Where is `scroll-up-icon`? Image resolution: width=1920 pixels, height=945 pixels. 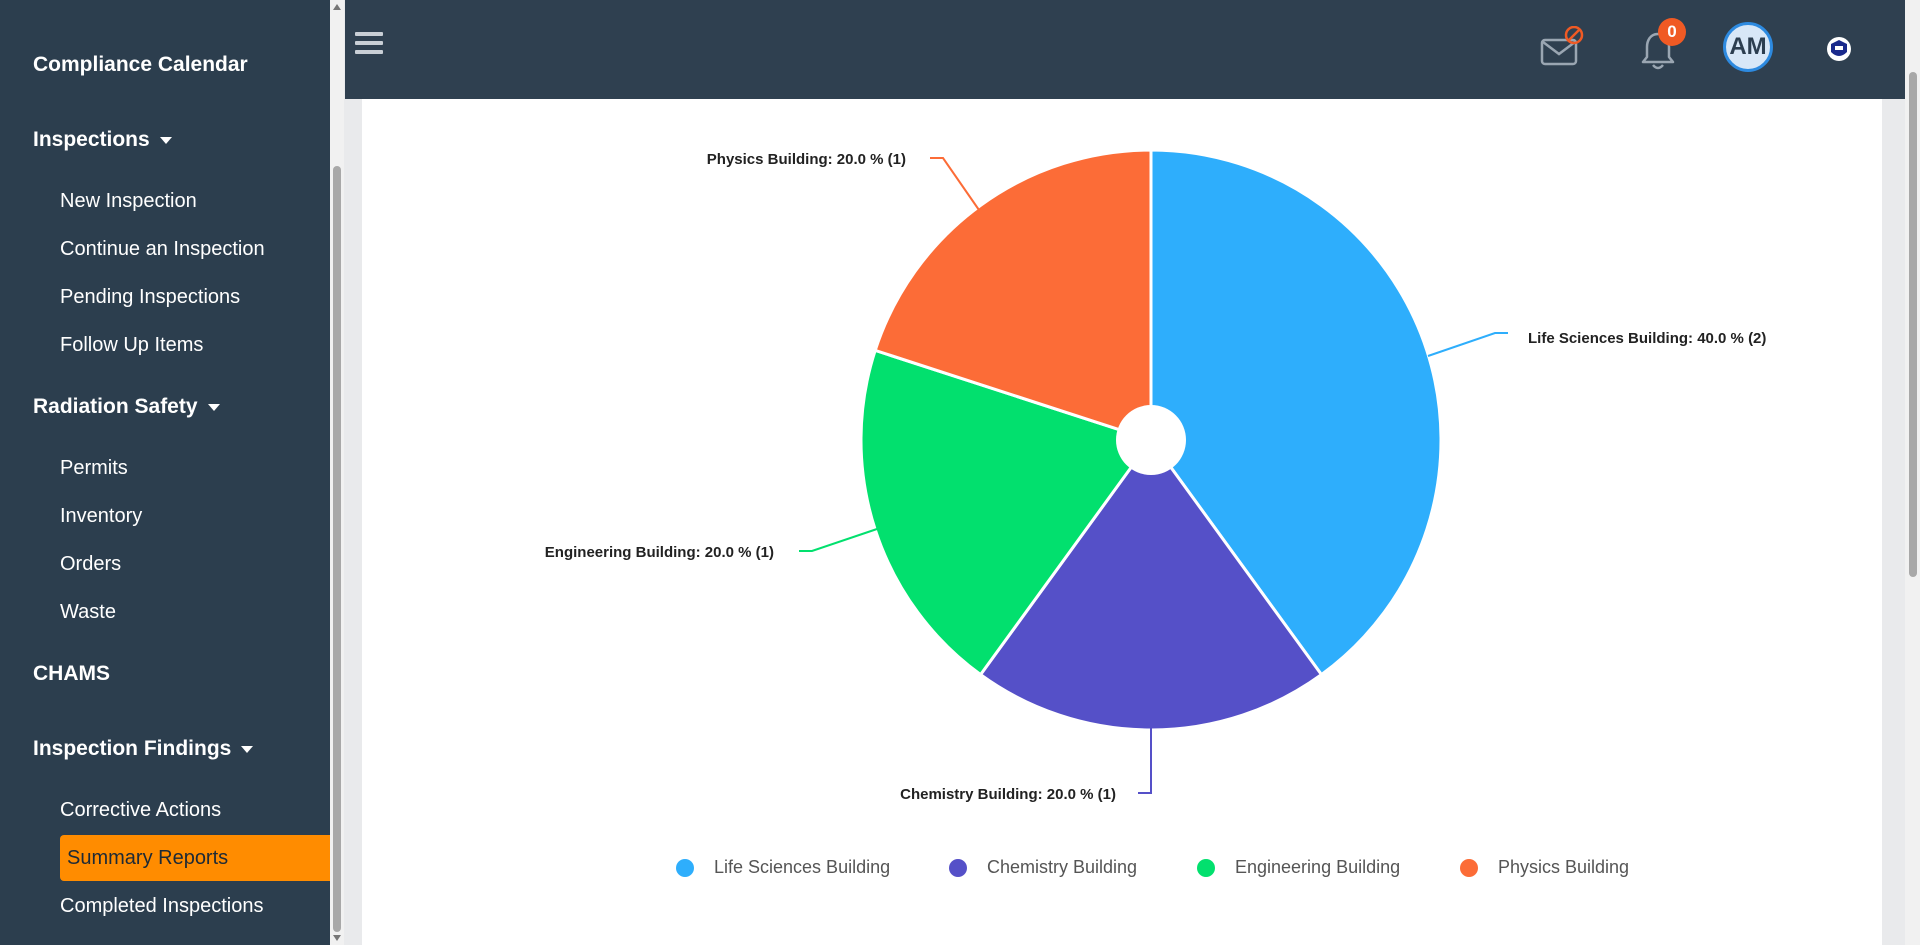 scroll-up-icon is located at coordinates (337, 7).